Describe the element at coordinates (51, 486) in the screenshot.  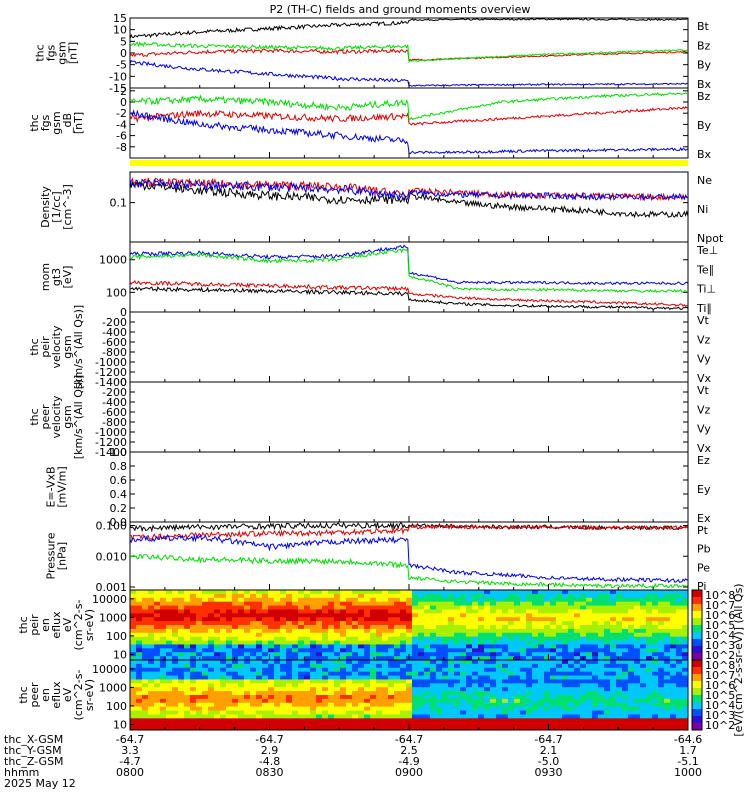
I see `ylabel-line: E=-VxB` at that location.